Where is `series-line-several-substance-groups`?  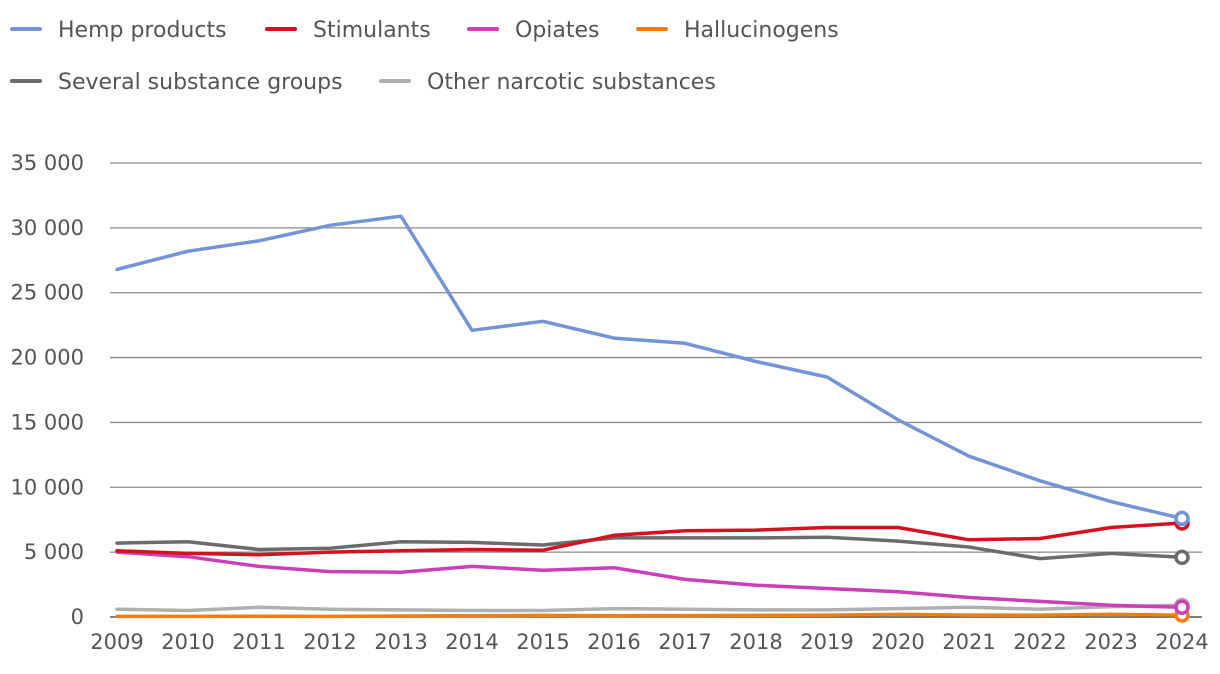 series-line-several-substance-groups is located at coordinates (649, 548).